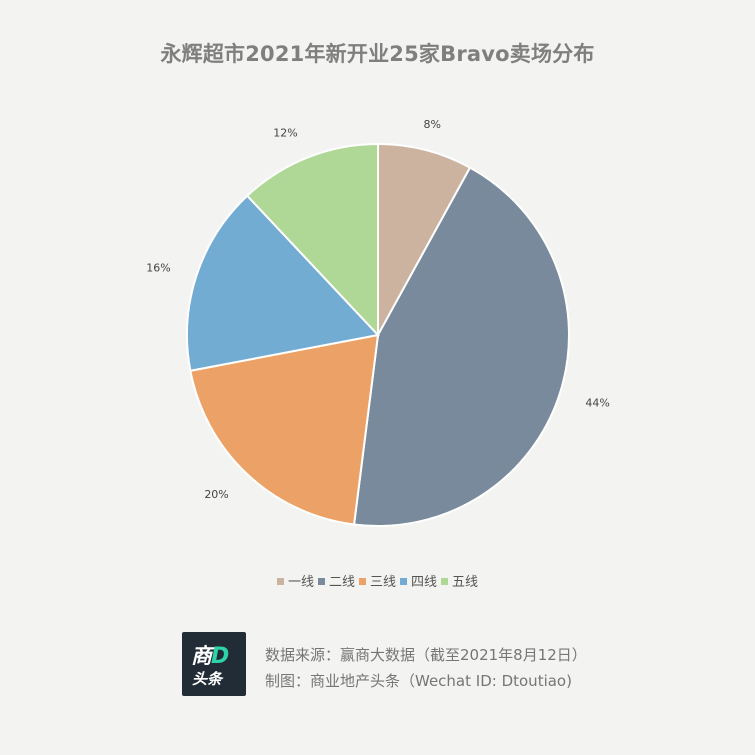 Image resolution: width=755 pixels, height=755 pixels. I want to click on legend-label: 一线, so click(300, 582).